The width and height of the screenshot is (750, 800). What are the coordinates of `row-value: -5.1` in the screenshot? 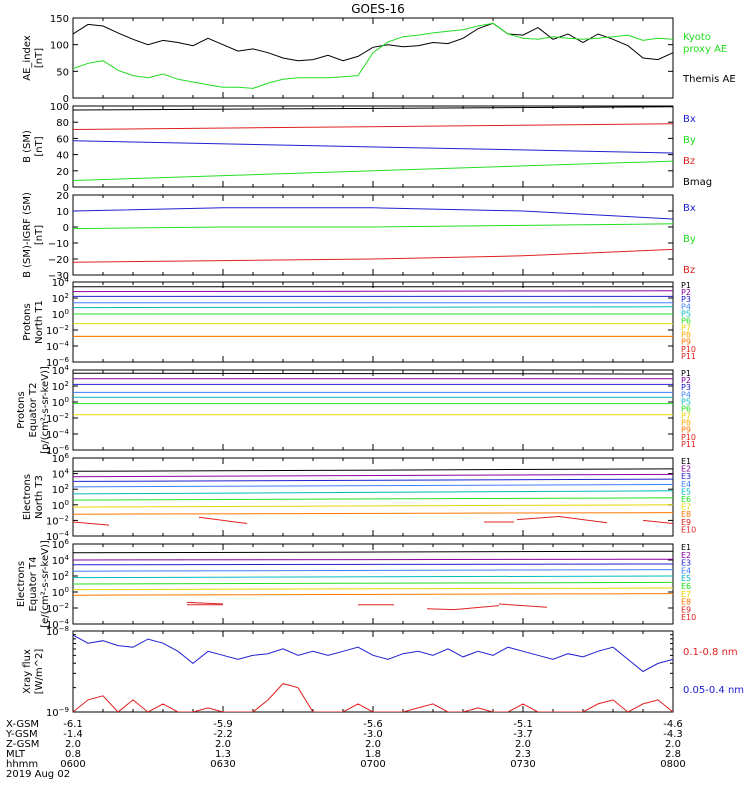 It's located at (523, 724).